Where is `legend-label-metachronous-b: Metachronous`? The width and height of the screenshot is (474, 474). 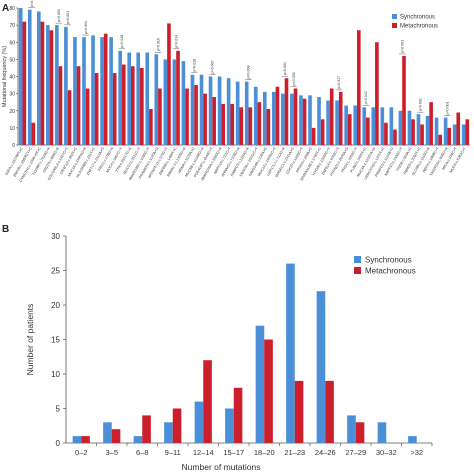
legend-label-metachronous-b: Metachronous is located at coordinates (390, 271).